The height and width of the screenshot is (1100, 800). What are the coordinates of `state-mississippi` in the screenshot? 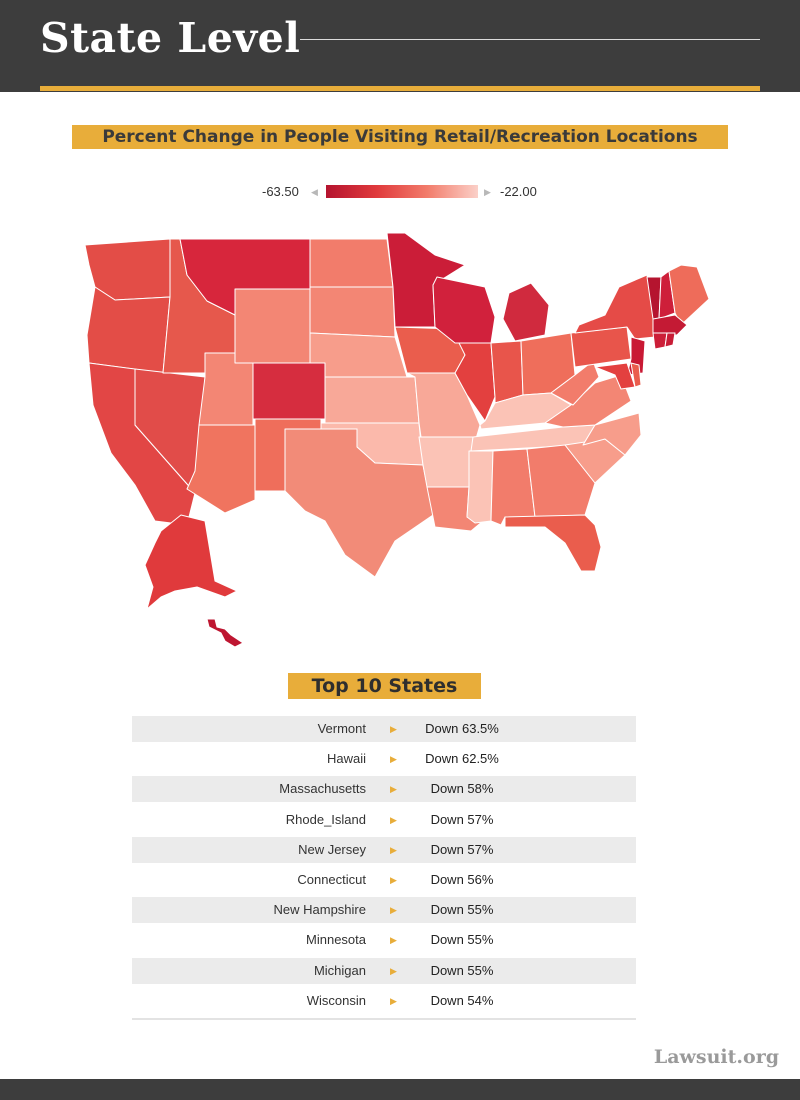 It's located at (480, 487).